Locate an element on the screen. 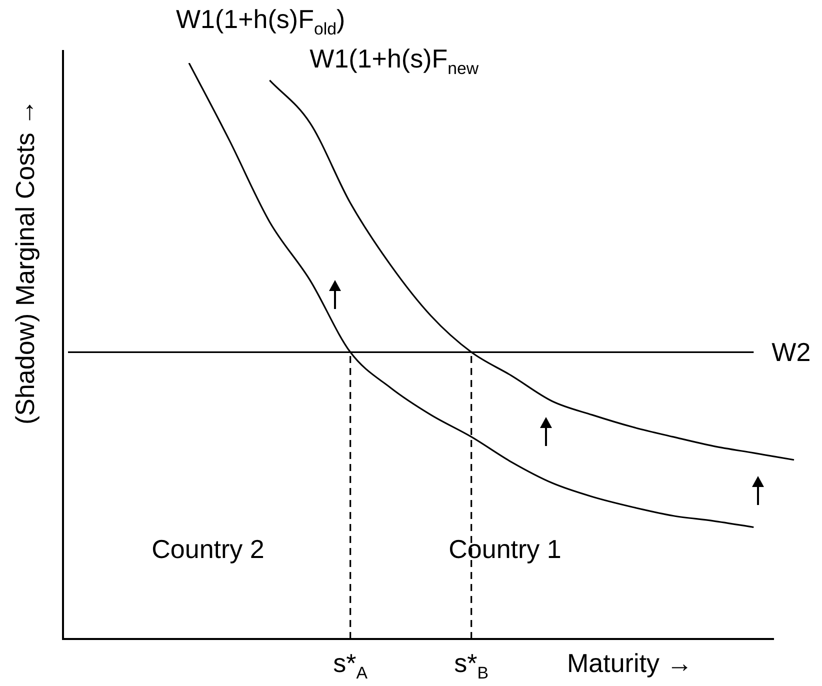 Image resolution: width=822 pixels, height=686 pixels. annotation: Country 2 is located at coordinates (208, 549).